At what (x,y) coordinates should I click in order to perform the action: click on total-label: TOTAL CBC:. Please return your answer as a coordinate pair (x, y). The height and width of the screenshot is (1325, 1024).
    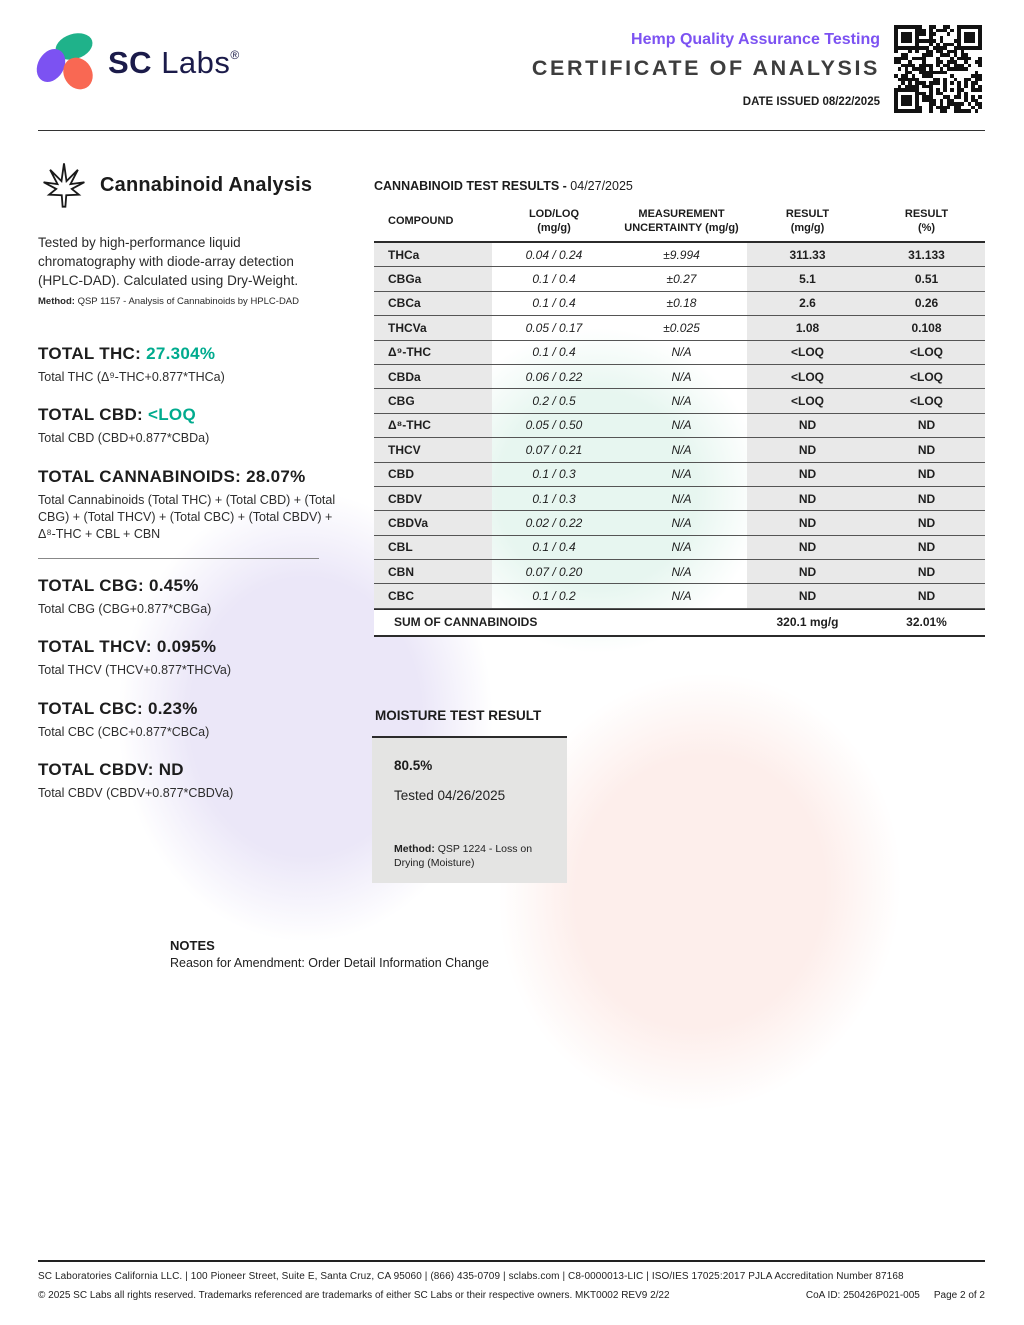
    Looking at the image, I should click on (93, 708).